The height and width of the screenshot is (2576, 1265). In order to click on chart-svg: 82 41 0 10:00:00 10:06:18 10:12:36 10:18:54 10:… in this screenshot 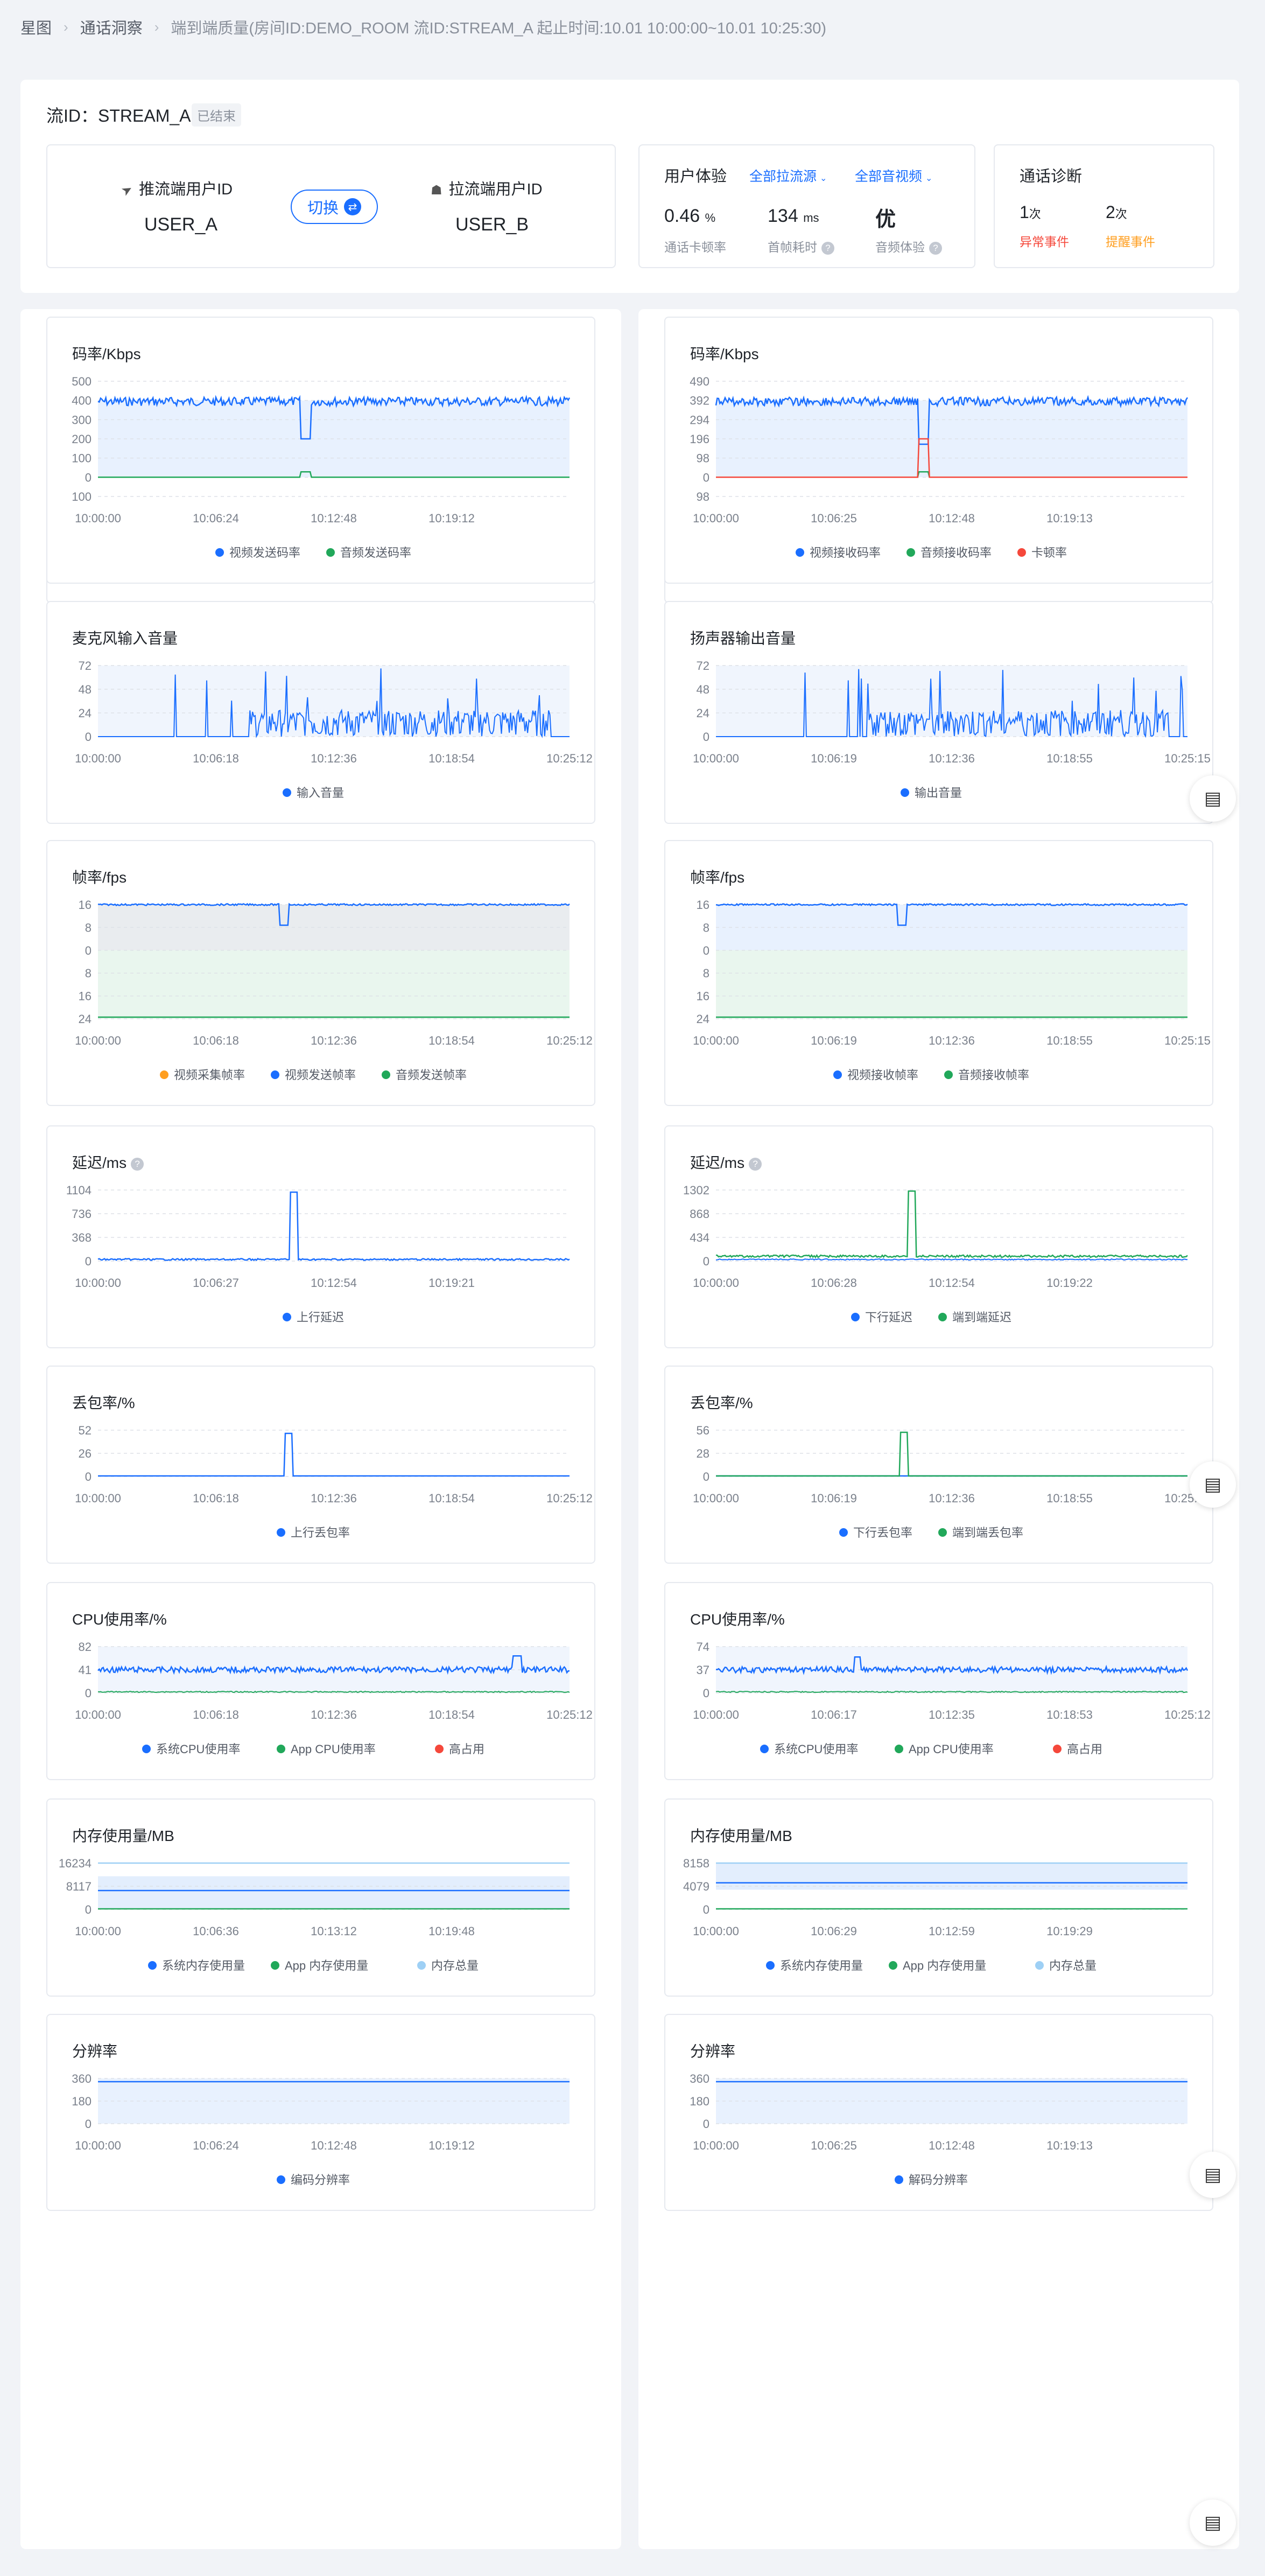, I will do `click(320, 1681)`.